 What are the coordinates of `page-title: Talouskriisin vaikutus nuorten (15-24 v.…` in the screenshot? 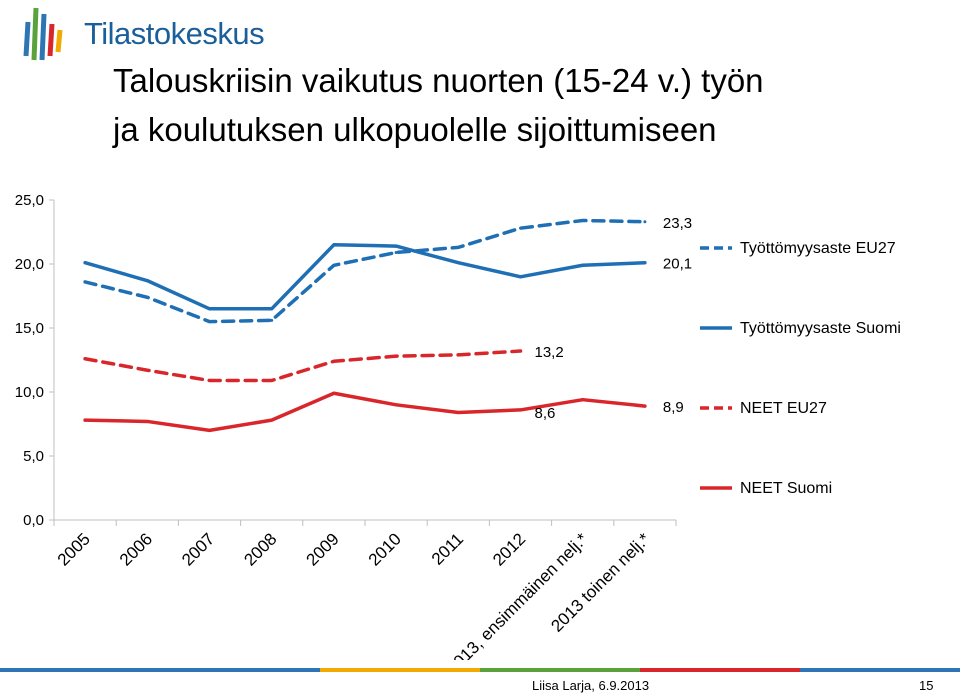 It's located at (523, 105).